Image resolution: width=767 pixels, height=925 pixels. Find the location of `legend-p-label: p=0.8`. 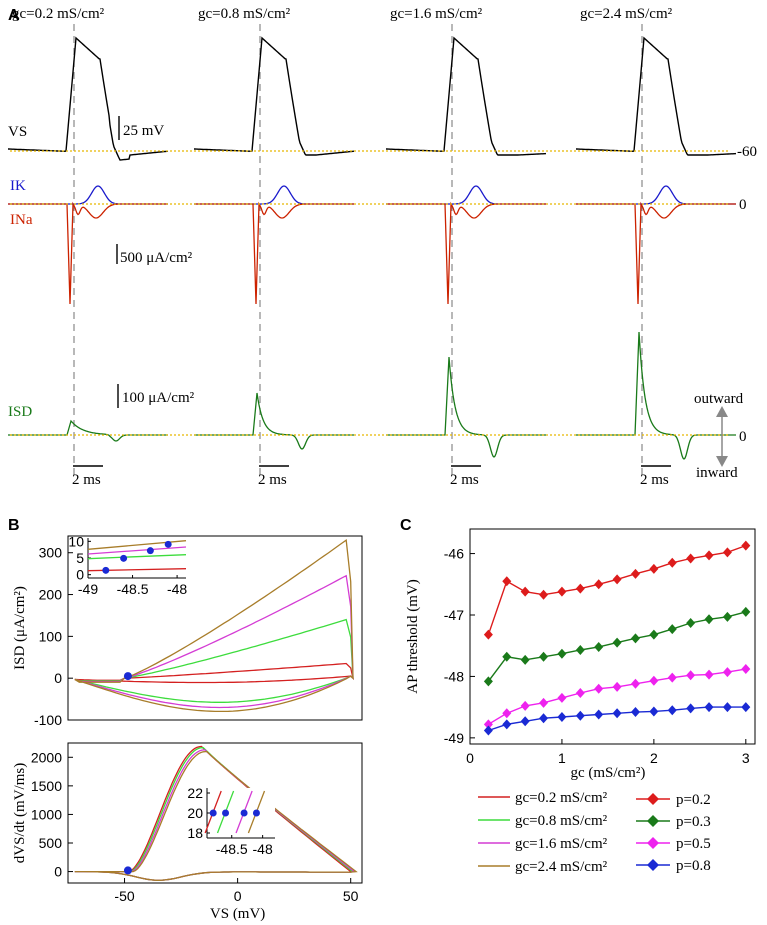

legend-p-label: p=0.8 is located at coordinates (693, 866).